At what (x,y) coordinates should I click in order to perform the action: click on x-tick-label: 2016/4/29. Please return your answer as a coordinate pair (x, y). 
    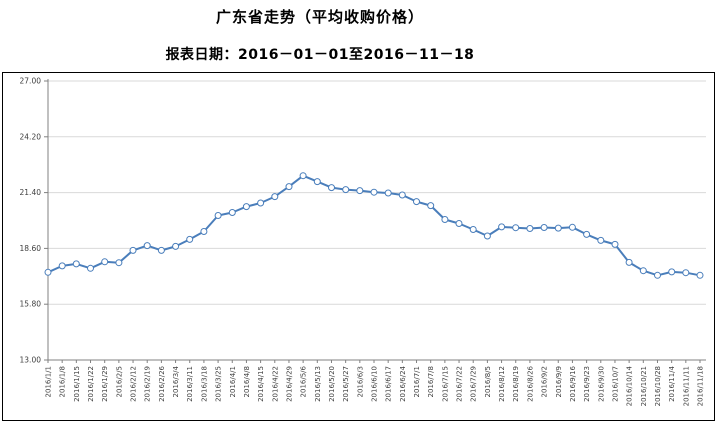
    Looking at the image, I should click on (289, 384).